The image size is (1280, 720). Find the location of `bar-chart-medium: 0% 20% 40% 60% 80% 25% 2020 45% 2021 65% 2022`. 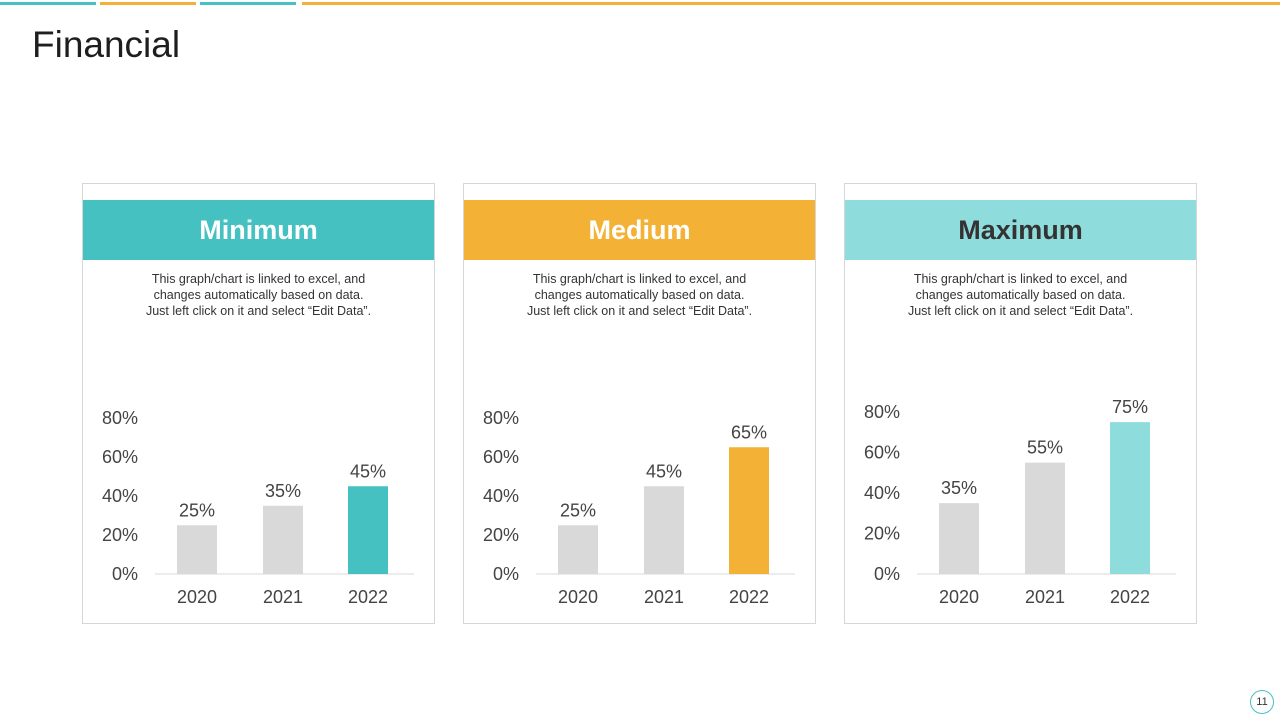

bar-chart-medium: 0% 20% 40% 60% 80% 25% 2020 45% 2021 65% 2022 is located at coordinates (639, 507).